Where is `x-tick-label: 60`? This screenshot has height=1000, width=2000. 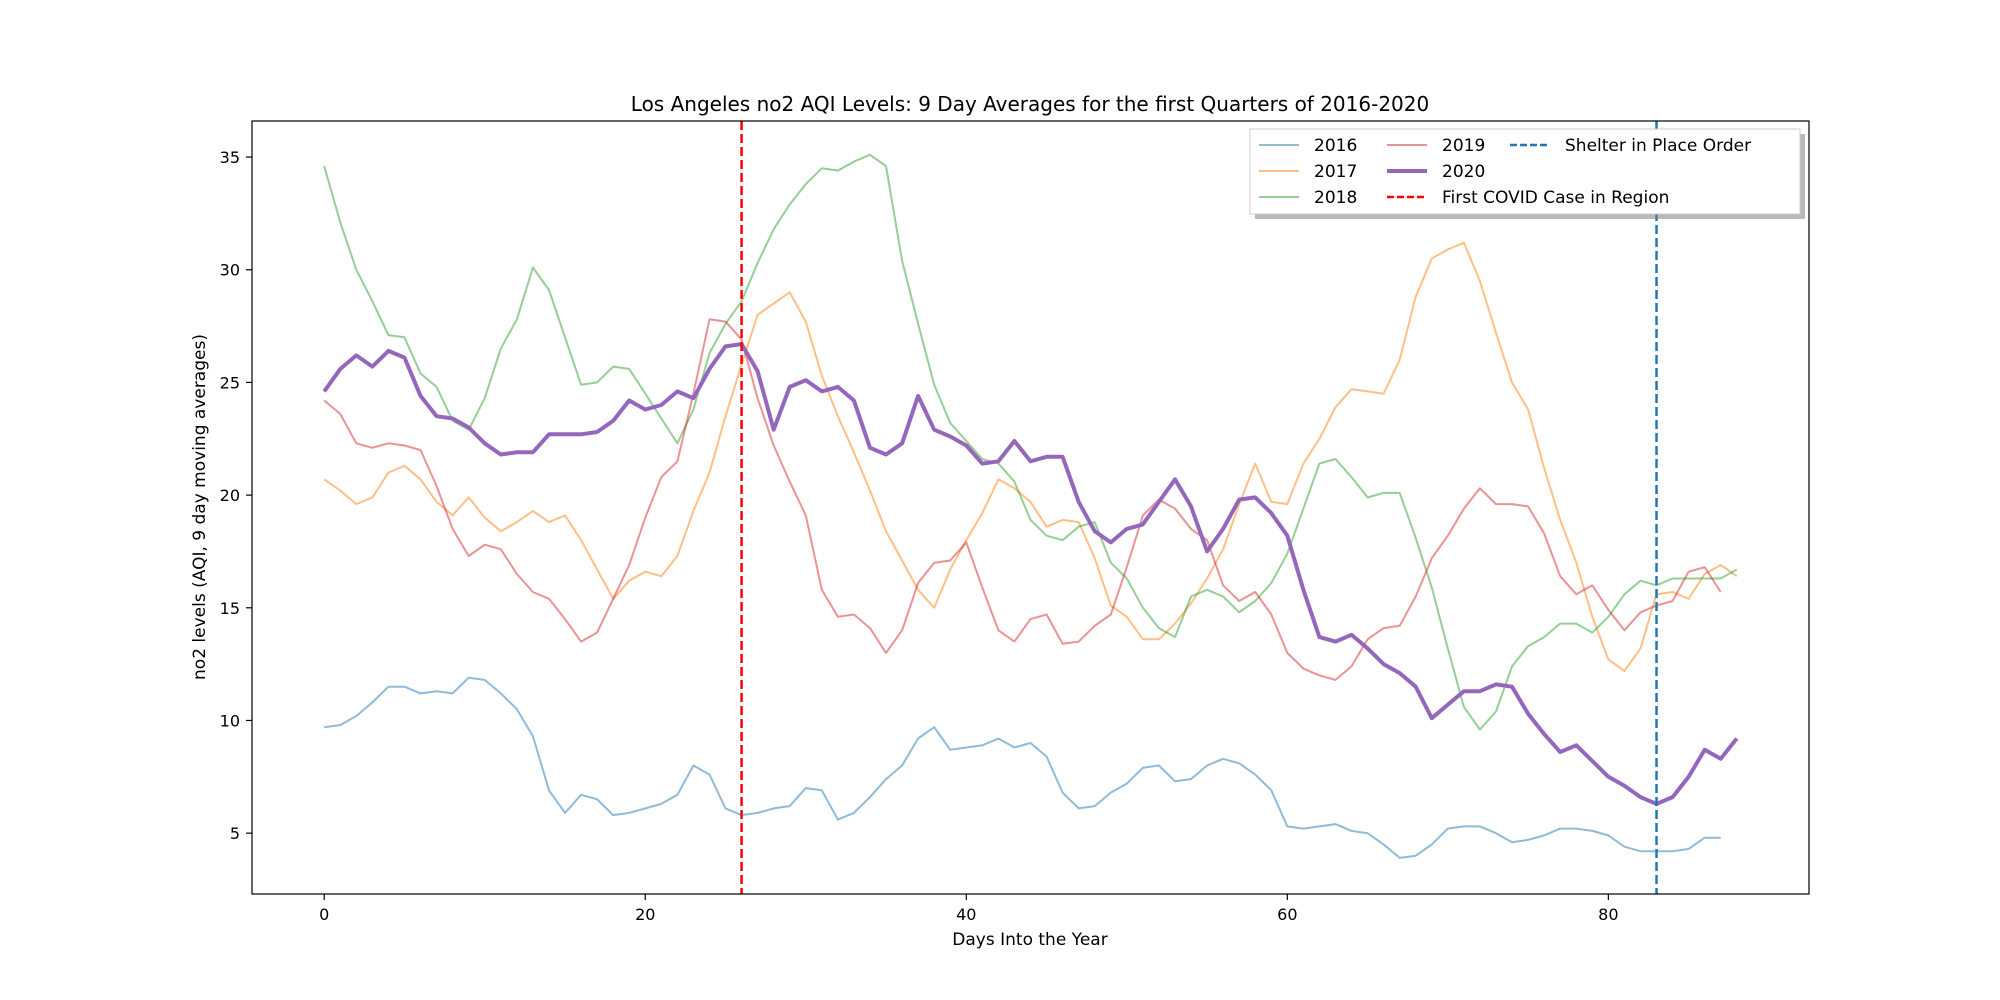
x-tick-label: 60 is located at coordinates (1287, 914).